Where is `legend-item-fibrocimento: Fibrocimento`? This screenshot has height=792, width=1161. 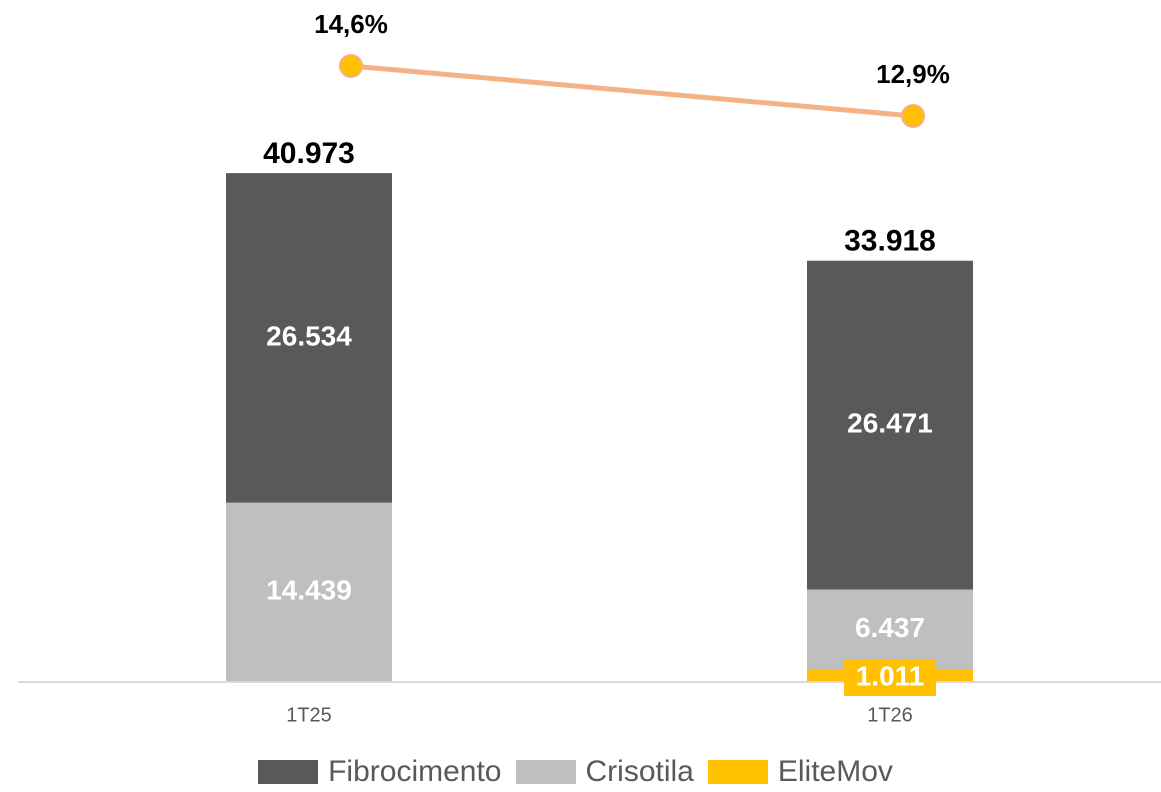 legend-item-fibrocimento: Fibrocimento is located at coordinates (384, 772).